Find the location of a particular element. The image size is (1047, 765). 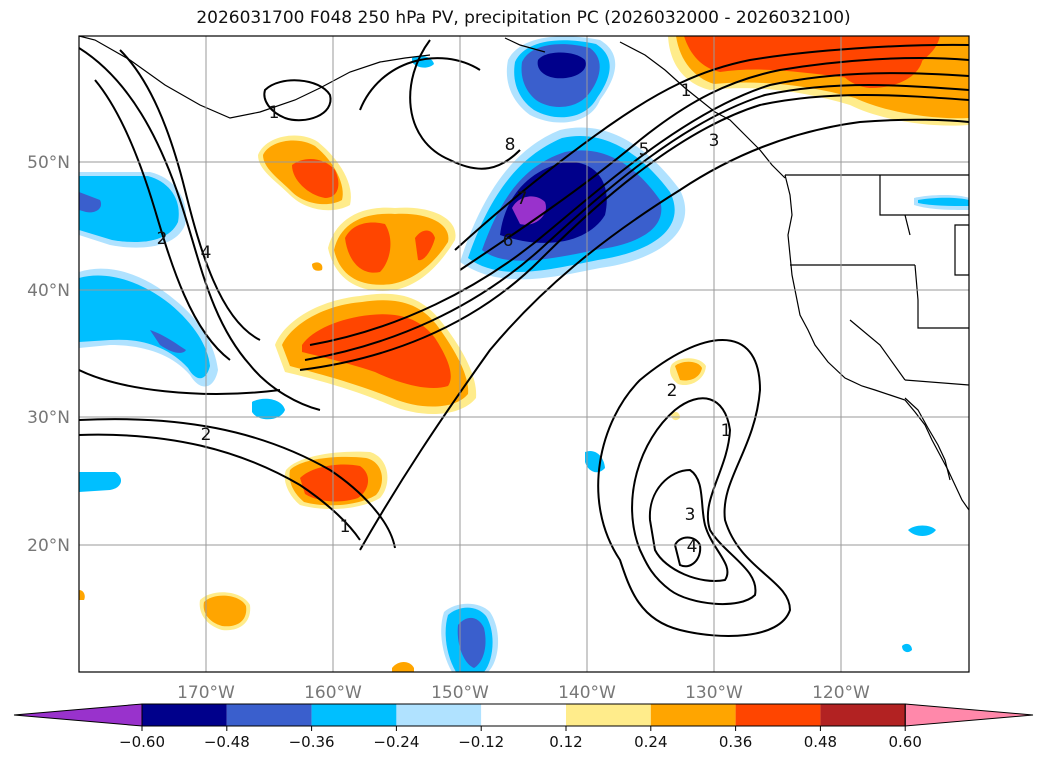

contour-label: 8 is located at coordinates (510, 145).